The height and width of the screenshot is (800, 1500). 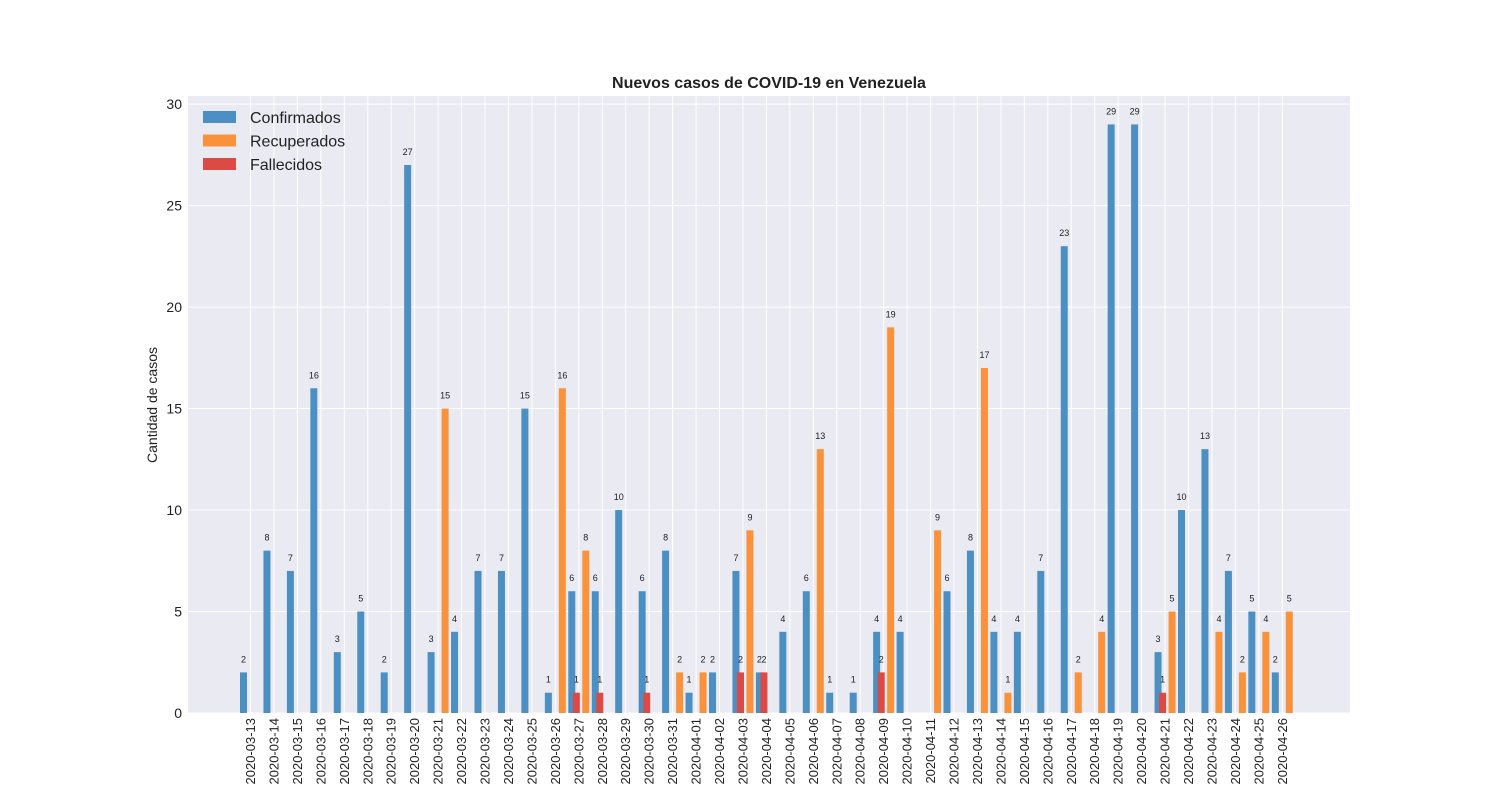 I want to click on y-tick-label: 20, so click(x=174, y=307).